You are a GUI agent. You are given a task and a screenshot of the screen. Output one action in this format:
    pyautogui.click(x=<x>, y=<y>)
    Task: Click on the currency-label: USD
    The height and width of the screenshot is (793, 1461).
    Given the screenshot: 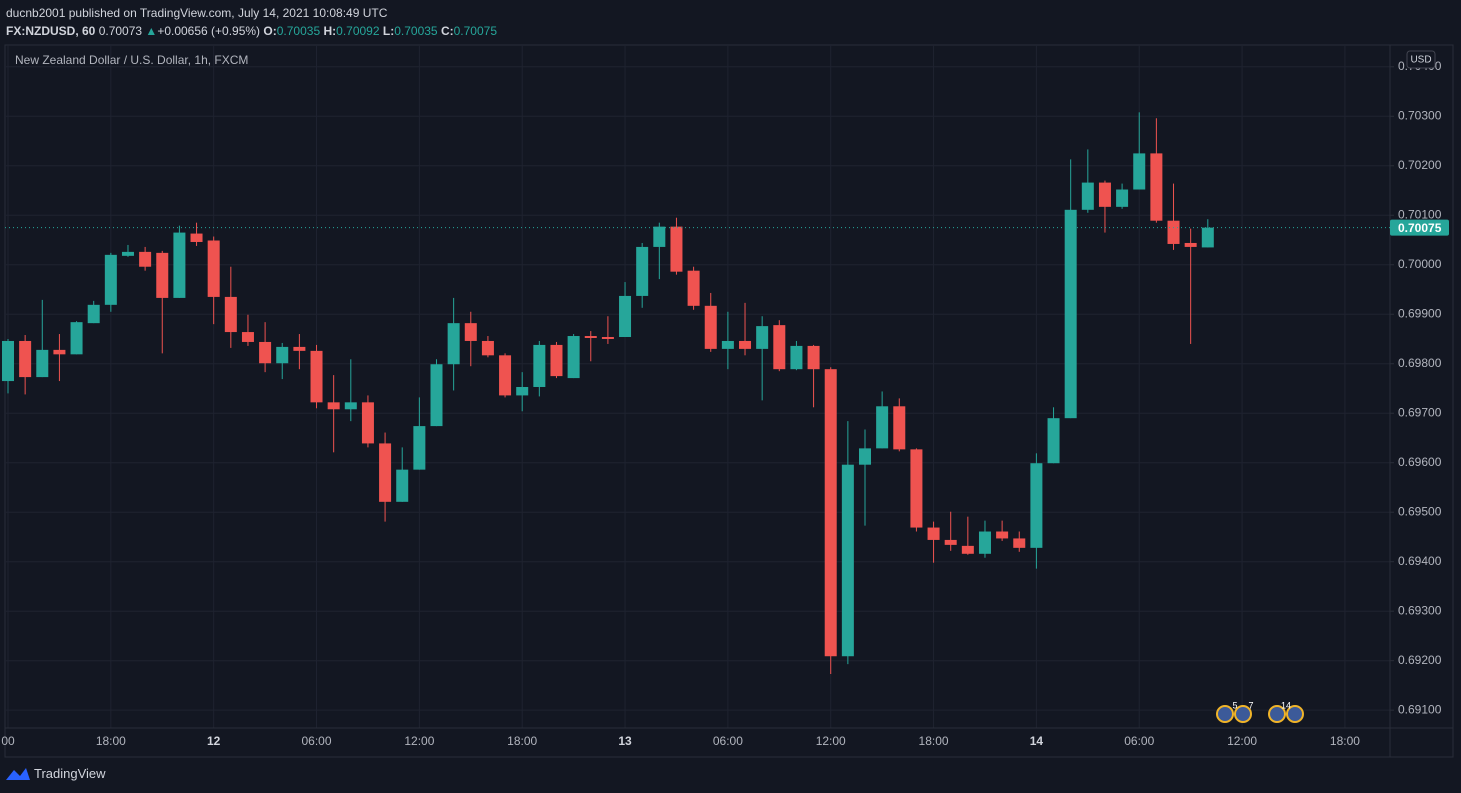 What is the action you would take?
    pyautogui.click(x=1420, y=60)
    